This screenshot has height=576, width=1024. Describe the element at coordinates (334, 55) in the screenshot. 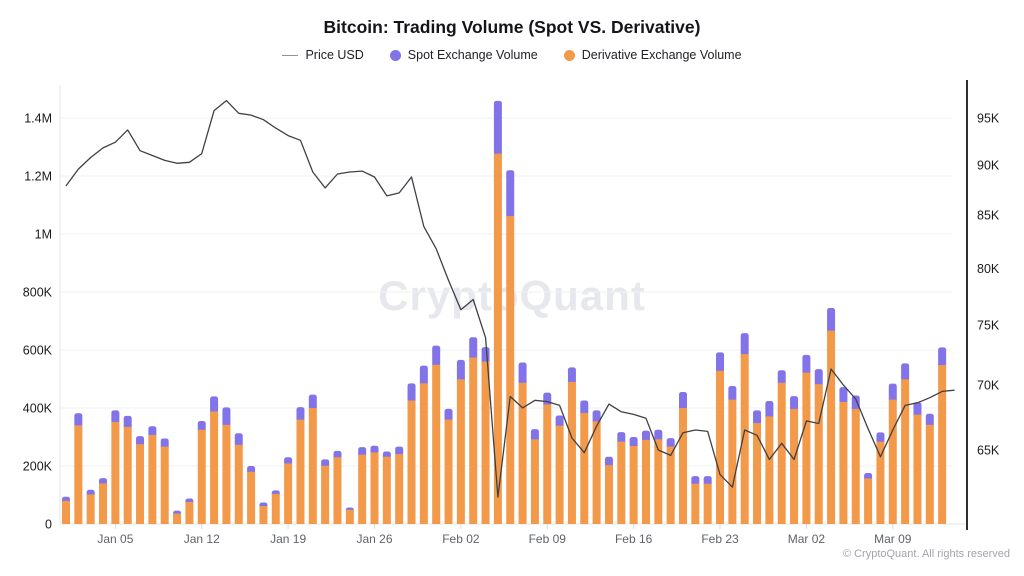

I see `legend-label-price-usd: Price USD` at that location.